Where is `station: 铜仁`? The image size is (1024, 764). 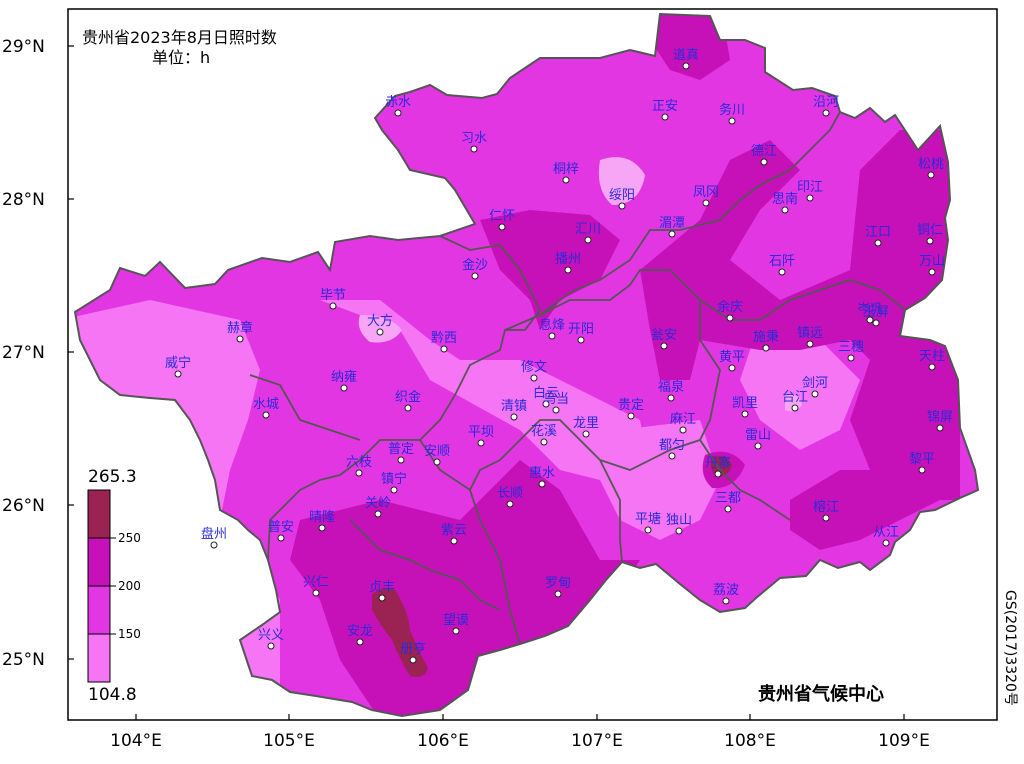 station: 铜仁 is located at coordinates (930, 234).